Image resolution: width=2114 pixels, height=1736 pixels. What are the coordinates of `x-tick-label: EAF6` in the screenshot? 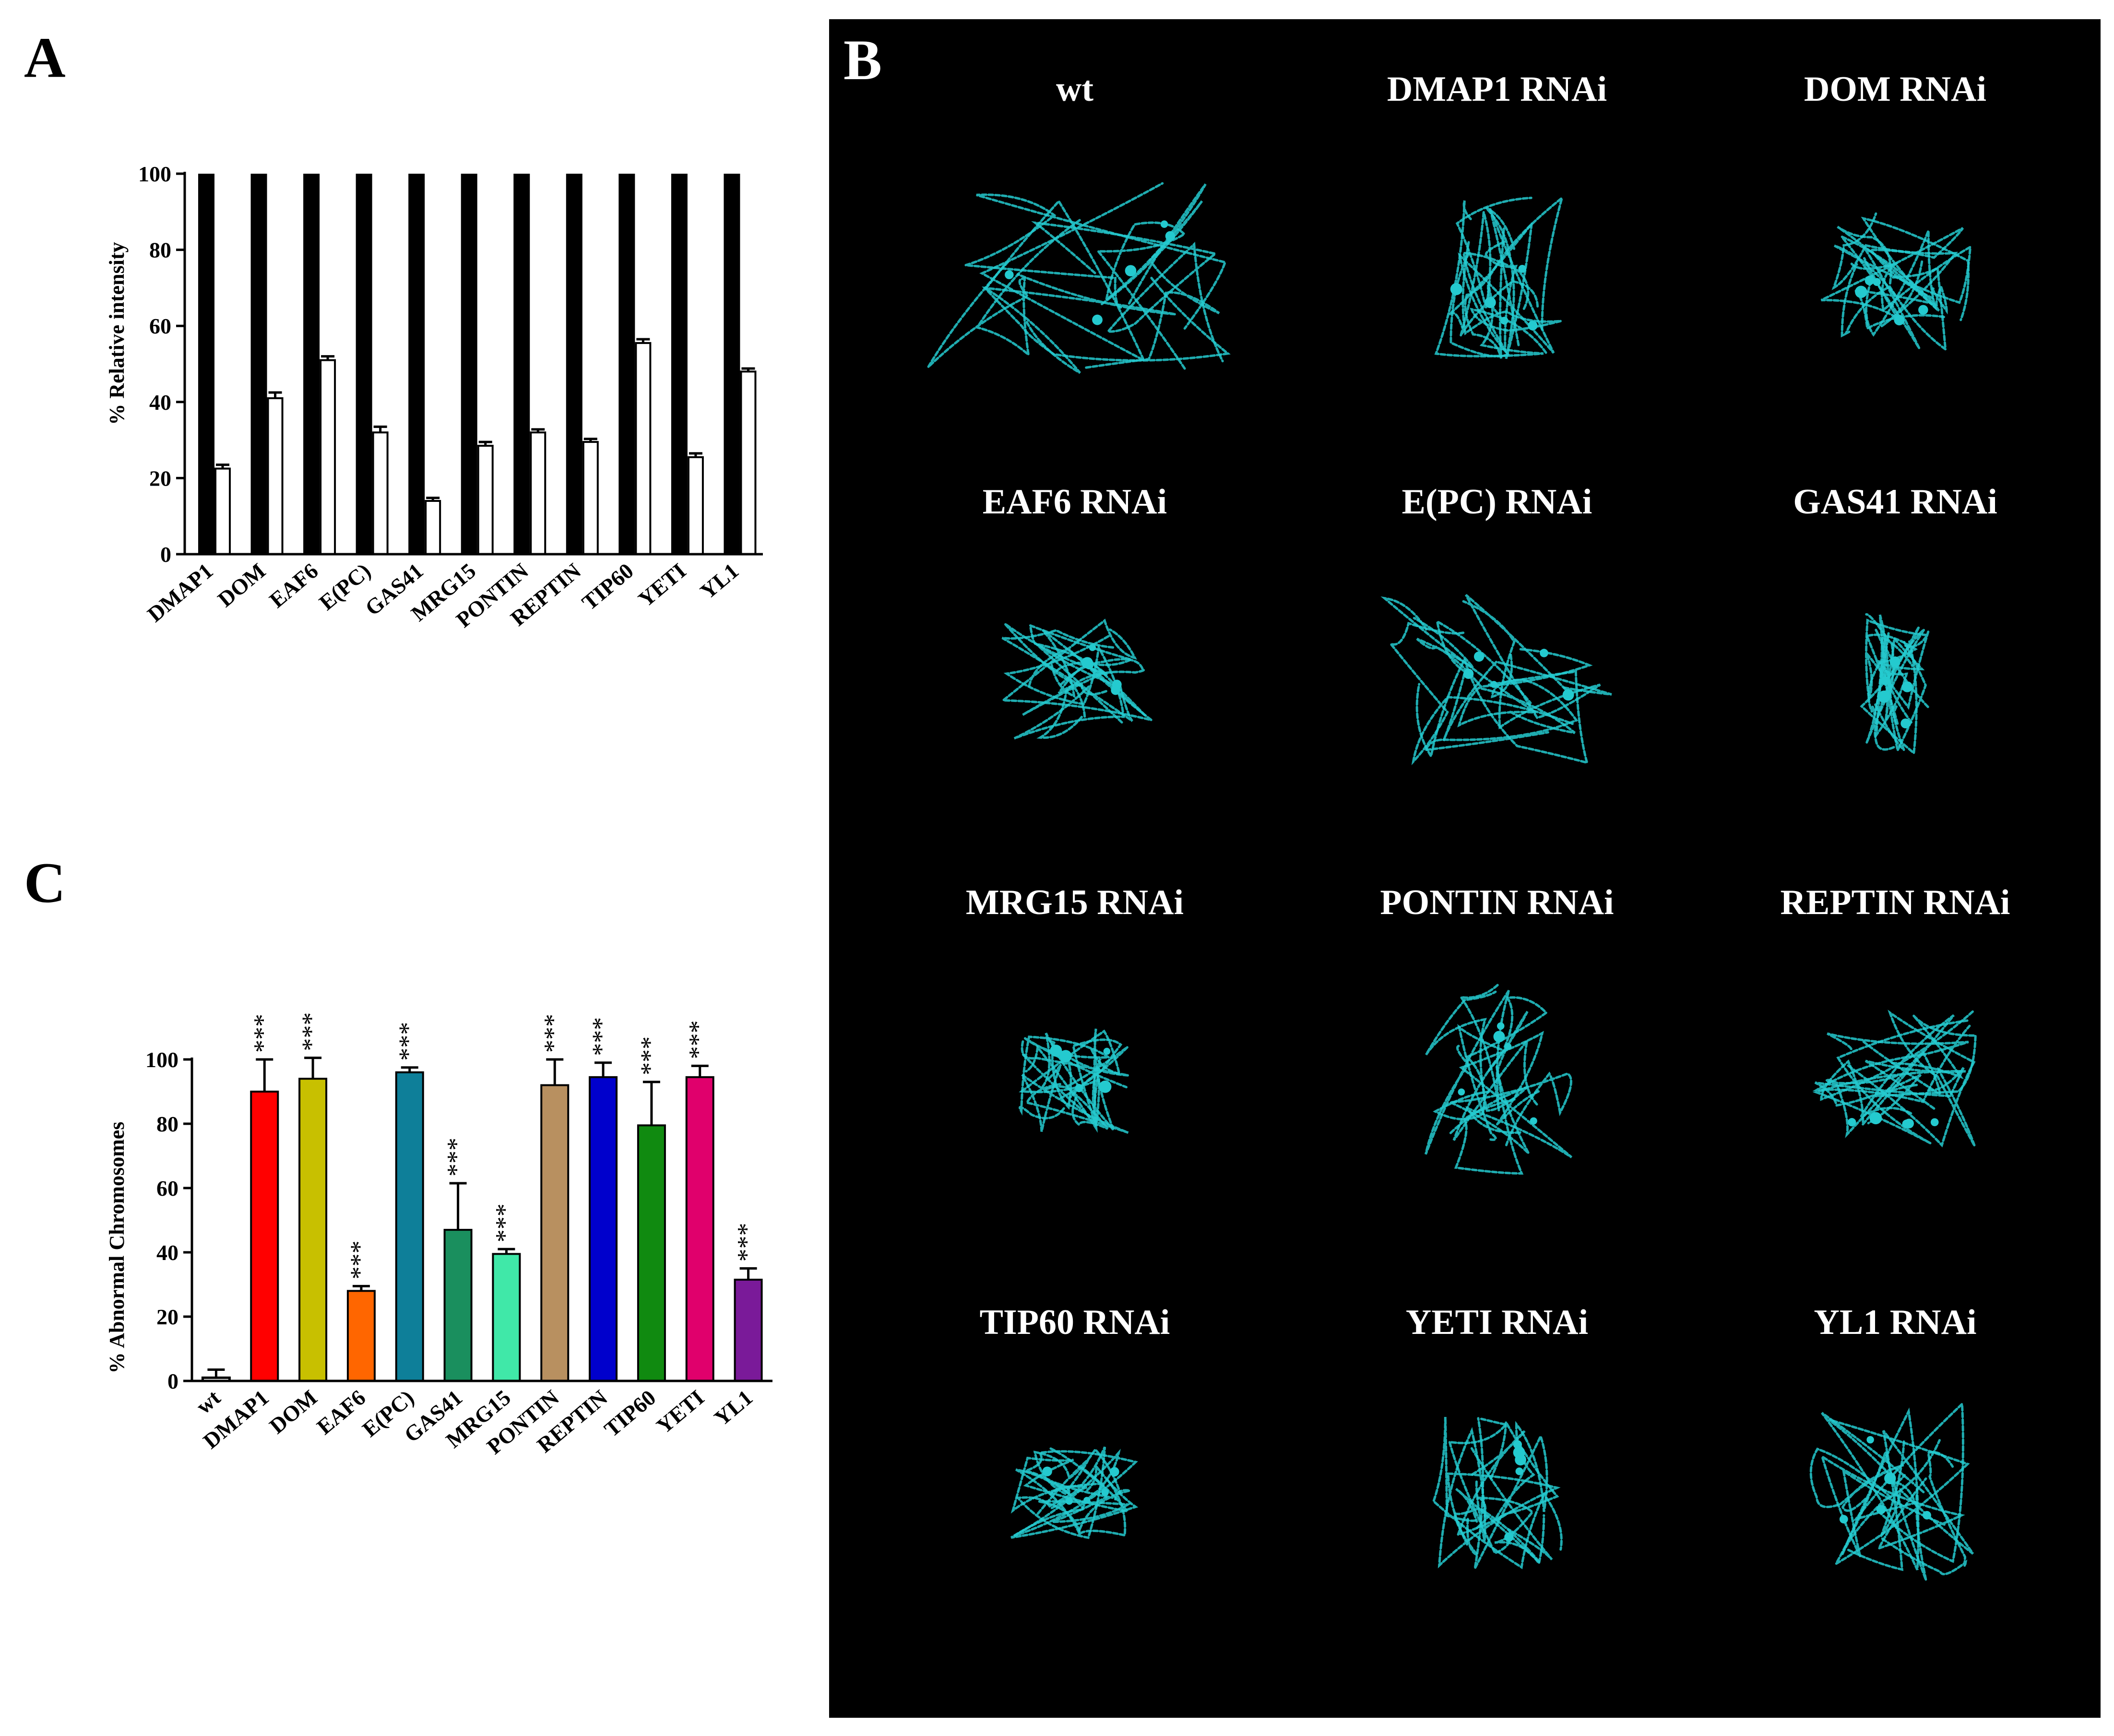 It's located at (341, 1412).